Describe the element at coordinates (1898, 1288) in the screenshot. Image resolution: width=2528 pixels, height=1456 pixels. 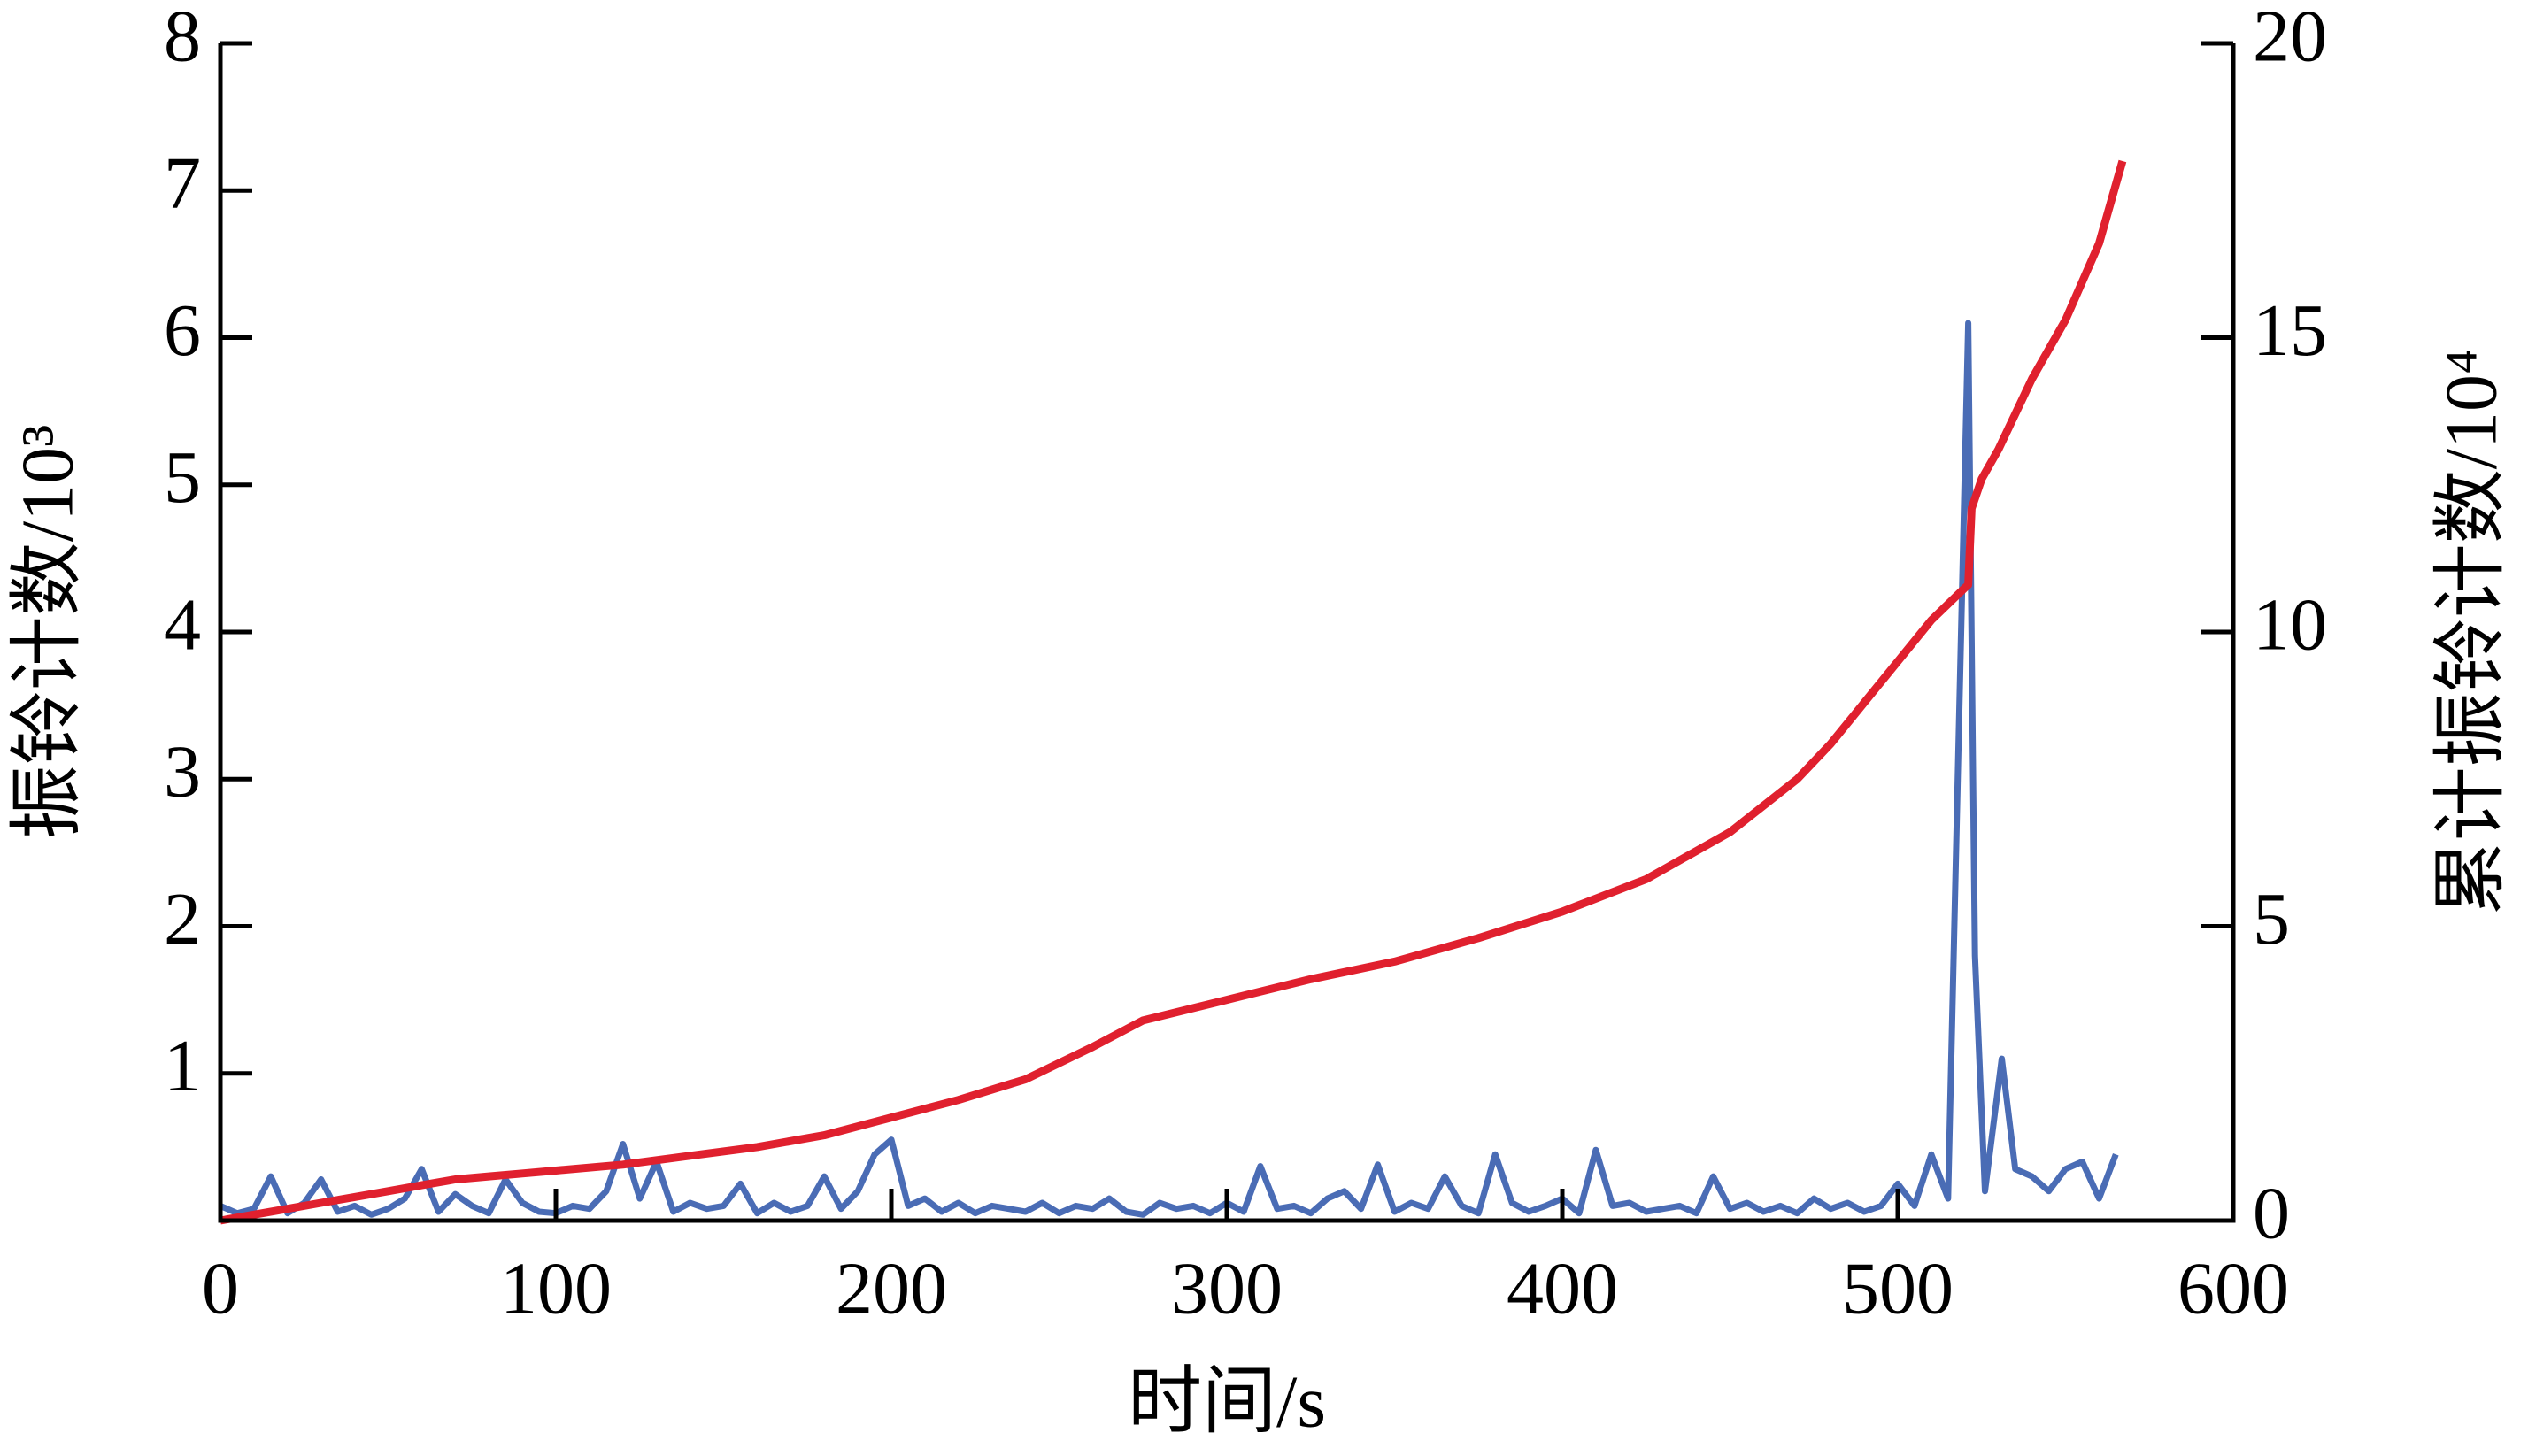
I see `x-tick-label: 500` at that location.